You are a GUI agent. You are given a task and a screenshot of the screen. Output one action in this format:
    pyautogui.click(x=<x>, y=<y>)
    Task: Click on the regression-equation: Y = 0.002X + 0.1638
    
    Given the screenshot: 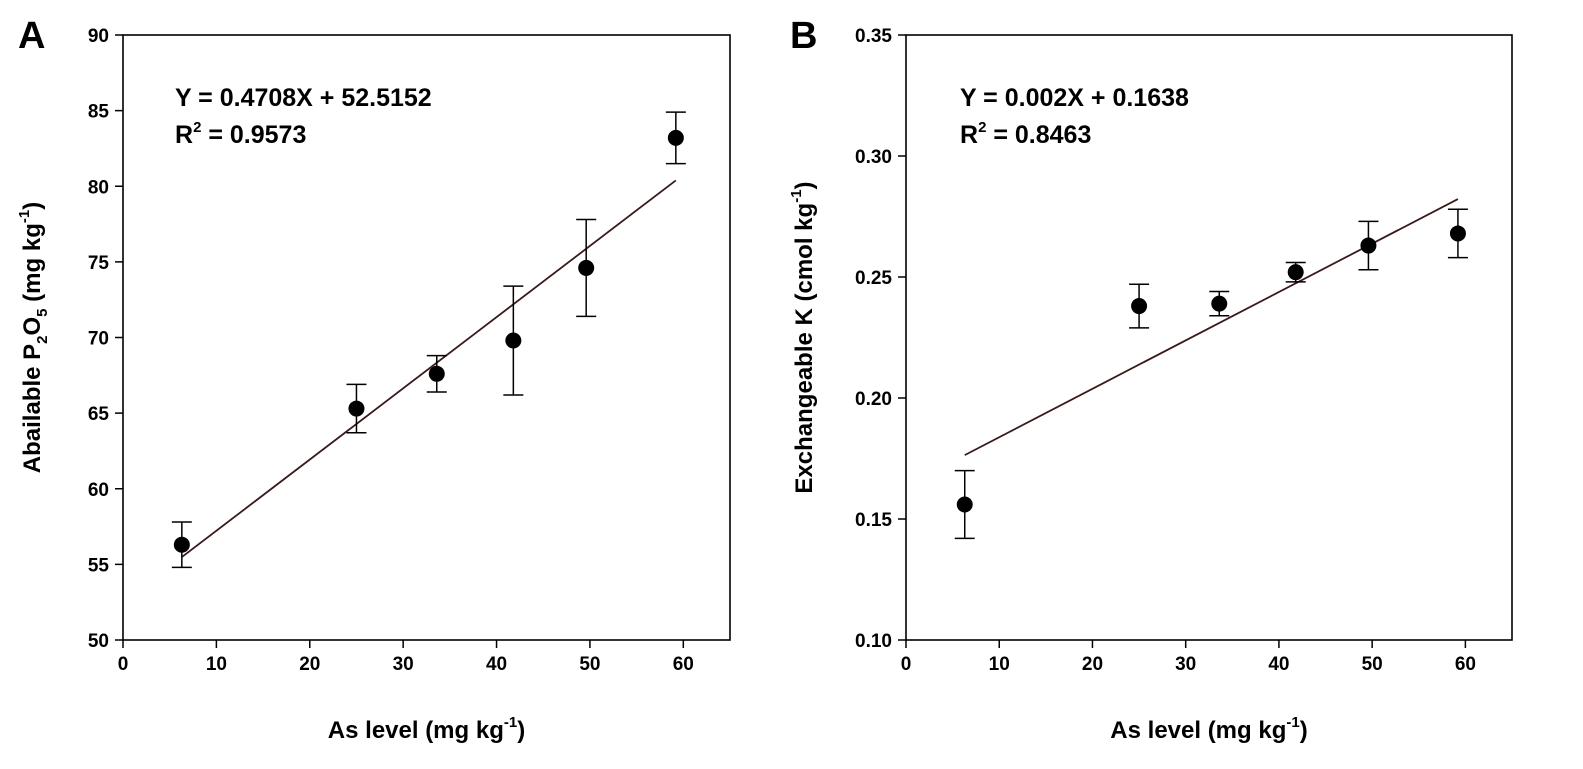 What is the action you would take?
    pyautogui.click(x=1074, y=98)
    